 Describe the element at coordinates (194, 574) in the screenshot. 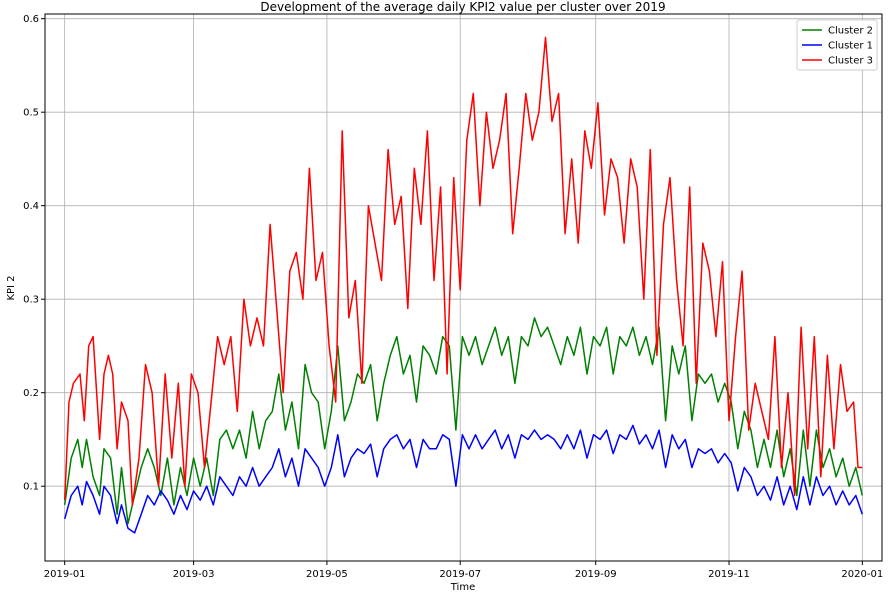

I see `x-tick-label: 2019-03` at that location.